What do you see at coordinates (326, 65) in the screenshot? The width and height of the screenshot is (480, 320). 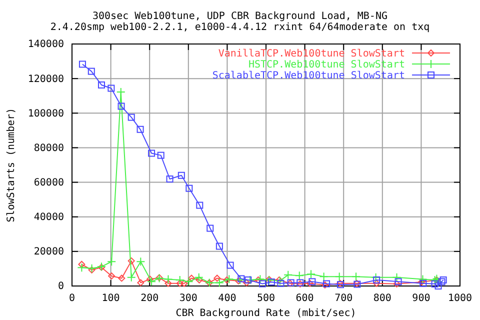 I see `legend-label: HSTCP.Web100tune SlowStart` at bounding box center [326, 65].